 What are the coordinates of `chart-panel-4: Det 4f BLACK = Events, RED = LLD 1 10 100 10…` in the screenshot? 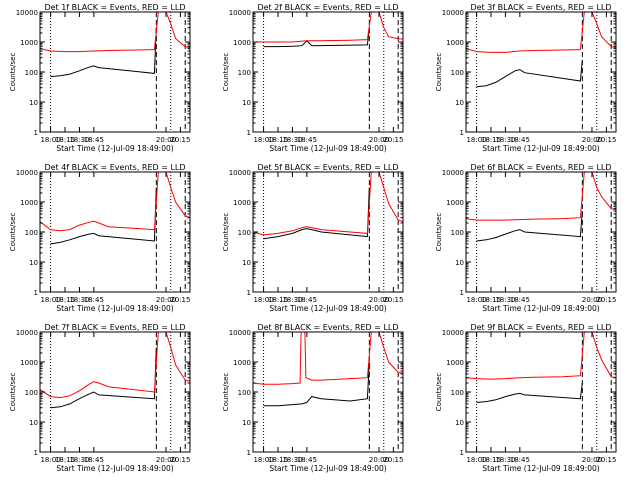 It's located at (100, 238).